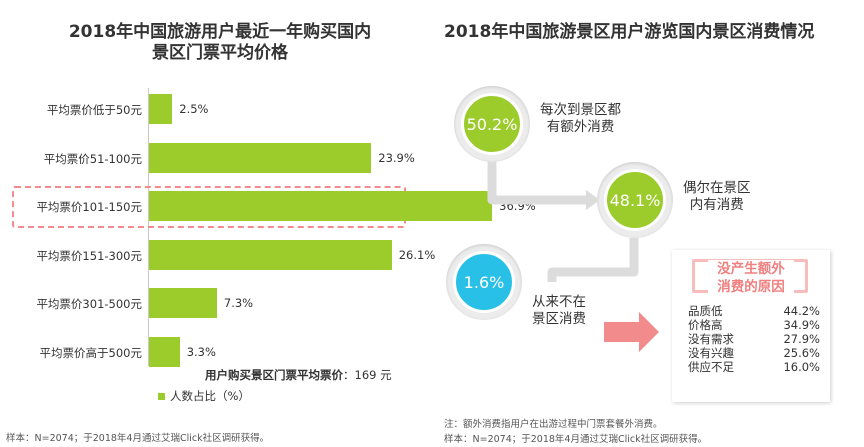 Image resolution: width=864 pixels, height=447 pixels. I want to click on stage-value: 48.1%, so click(635, 200).